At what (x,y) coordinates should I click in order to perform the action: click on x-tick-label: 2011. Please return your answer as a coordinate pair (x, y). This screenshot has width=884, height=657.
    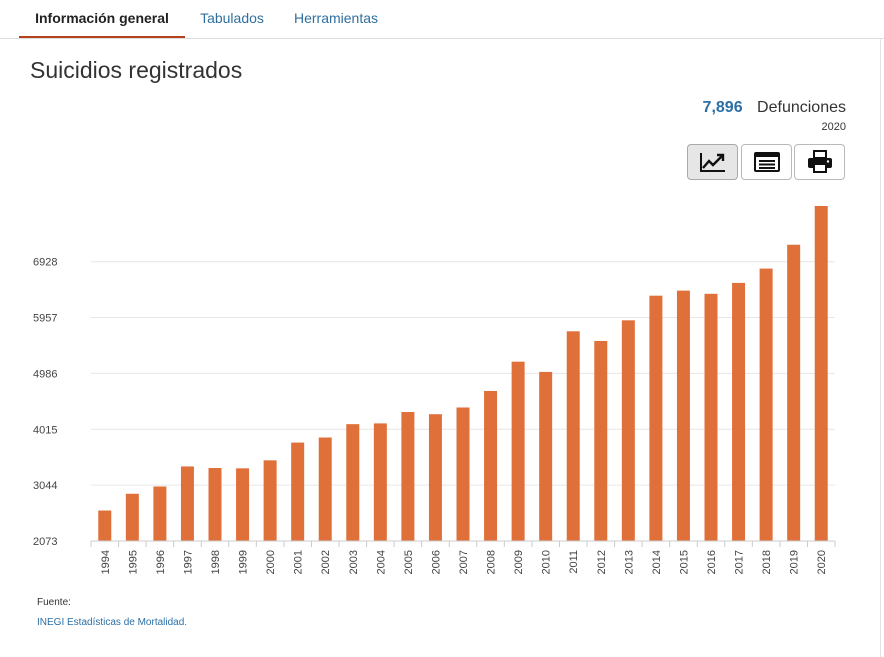
    Looking at the image, I should click on (574, 562).